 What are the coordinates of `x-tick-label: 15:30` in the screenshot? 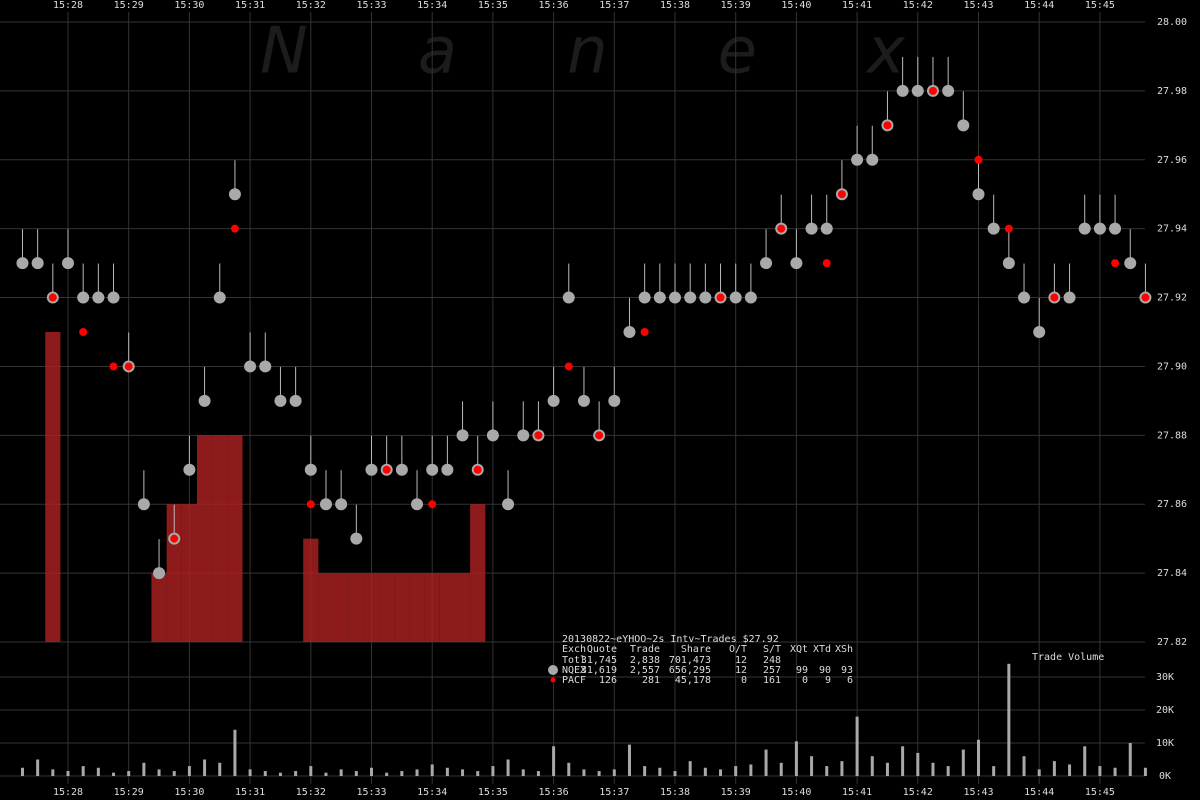 It's located at (189, 5).